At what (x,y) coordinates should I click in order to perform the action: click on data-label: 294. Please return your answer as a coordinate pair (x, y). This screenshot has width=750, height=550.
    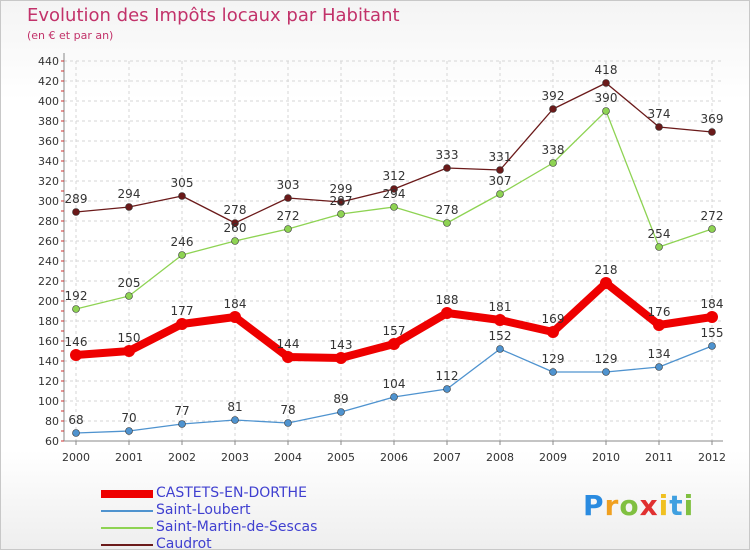
    Looking at the image, I should click on (394, 194).